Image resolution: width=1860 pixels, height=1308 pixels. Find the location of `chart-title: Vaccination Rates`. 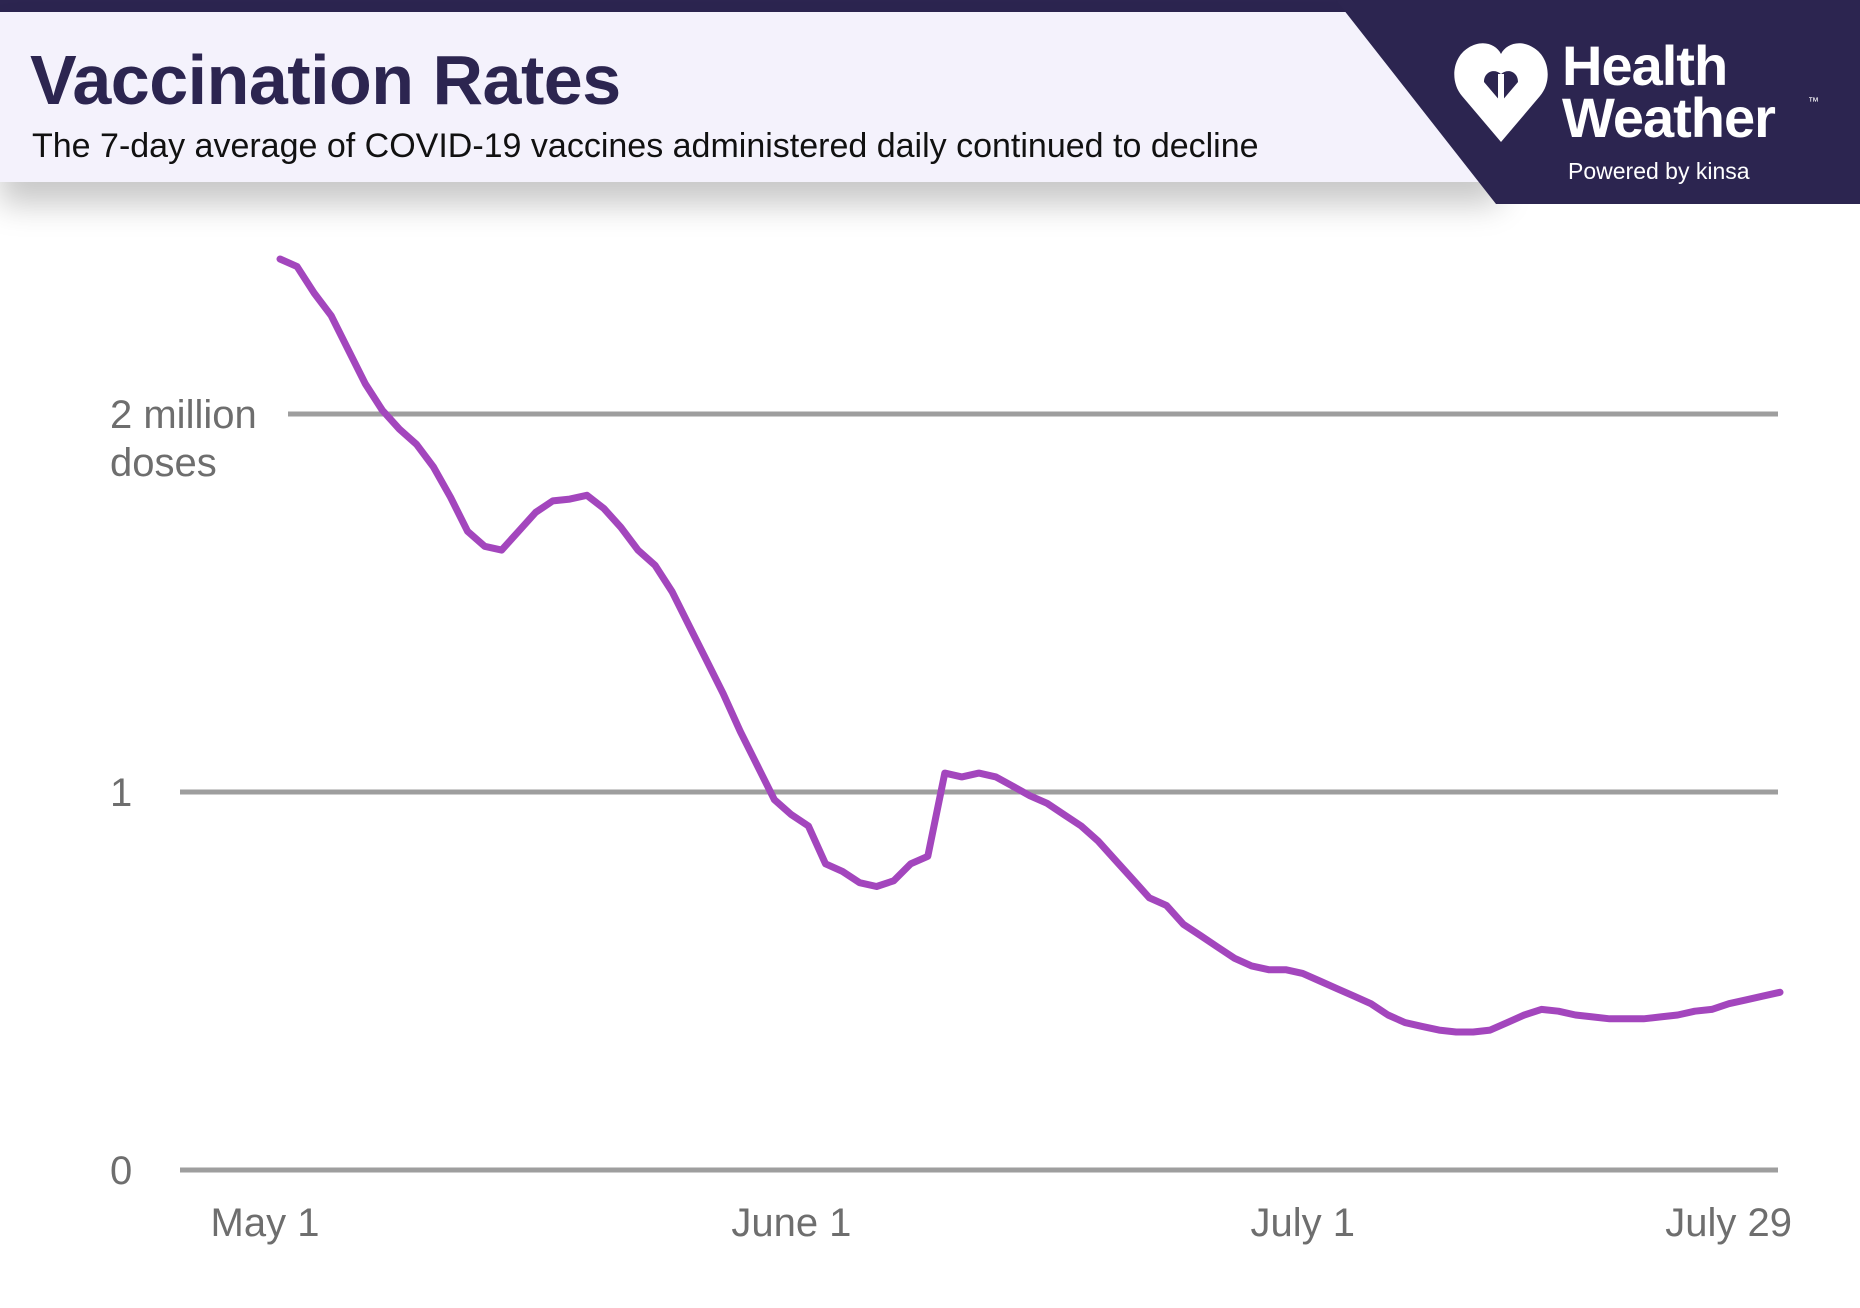

chart-title: Vaccination Rates is located at coordinates (325, 80).